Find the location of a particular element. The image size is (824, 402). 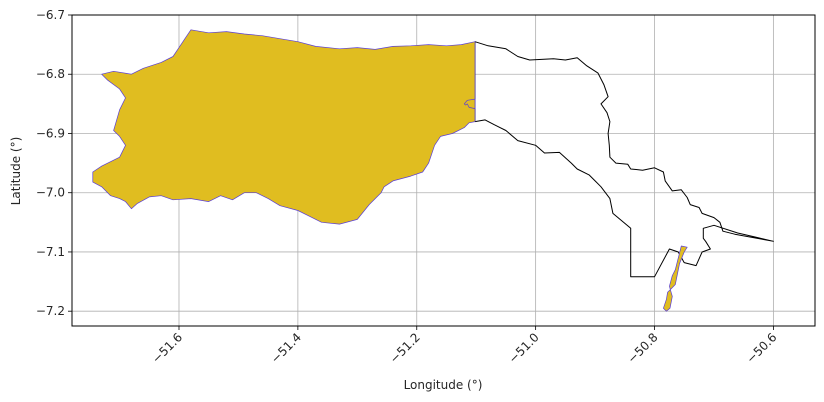

x-tick-label: −51.0 is located at coordinates (524, 348).